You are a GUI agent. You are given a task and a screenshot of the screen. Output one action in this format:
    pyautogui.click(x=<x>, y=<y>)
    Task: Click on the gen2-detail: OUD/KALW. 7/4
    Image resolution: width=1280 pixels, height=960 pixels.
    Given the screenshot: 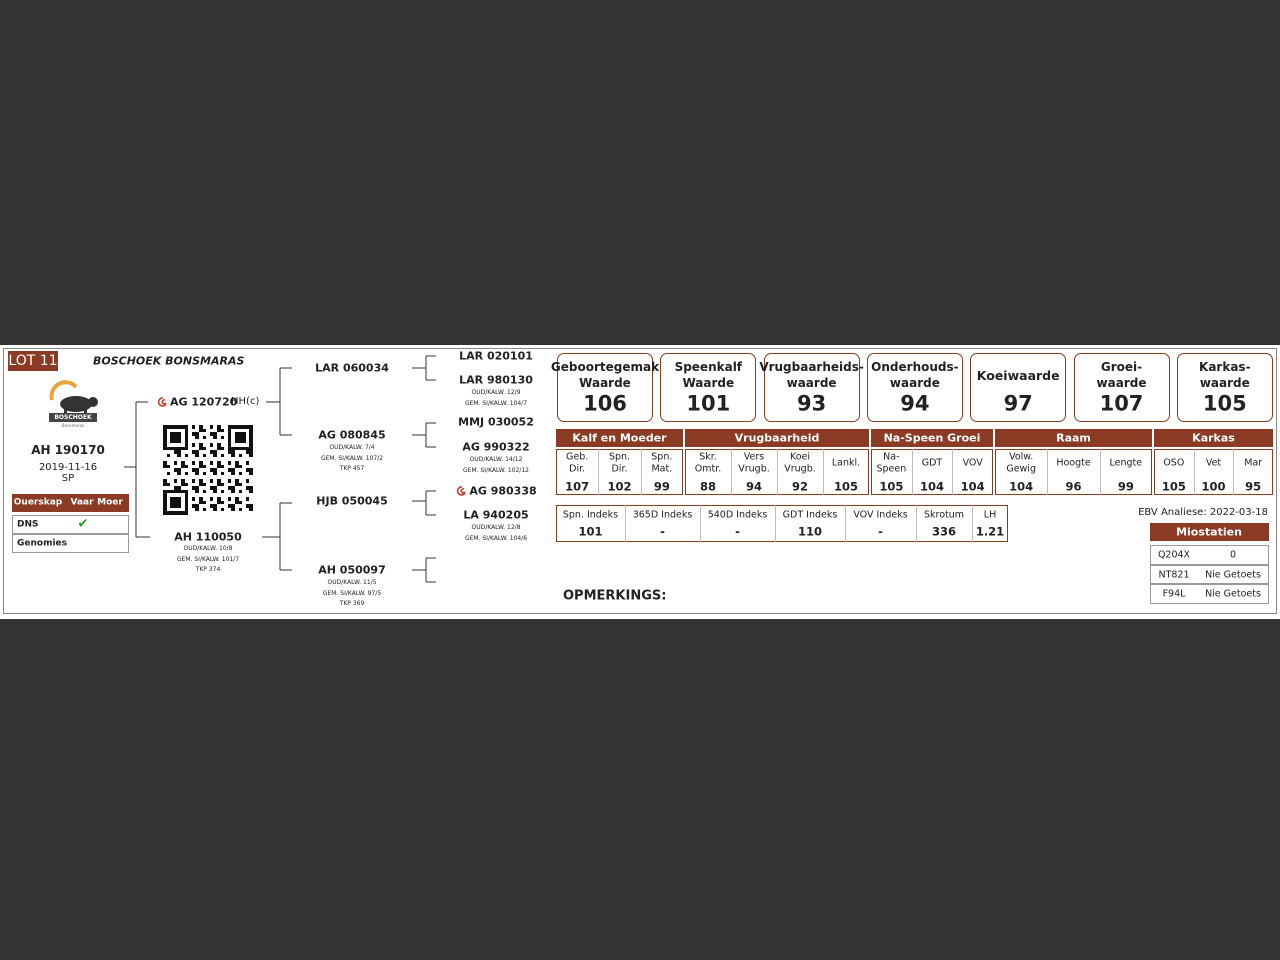 What is the action you would take?
    pyautogui.click(x=352, y=447)
    